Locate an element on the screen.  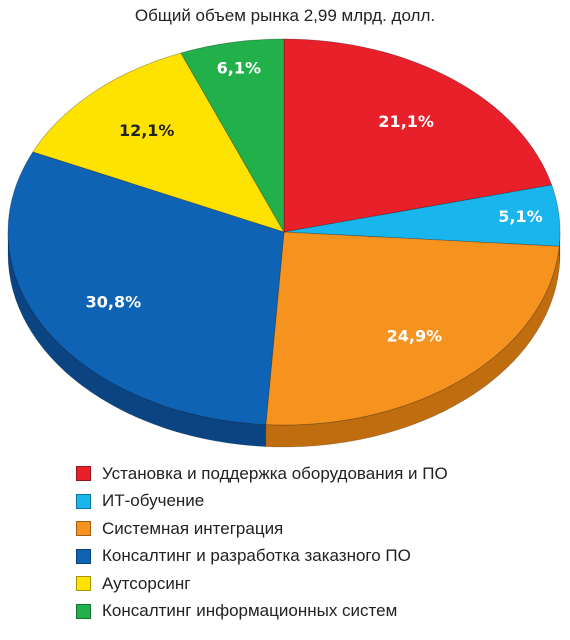
legend-item-3: Консалтинг и разработка заказного ПО is located at coordinates (262, 557).